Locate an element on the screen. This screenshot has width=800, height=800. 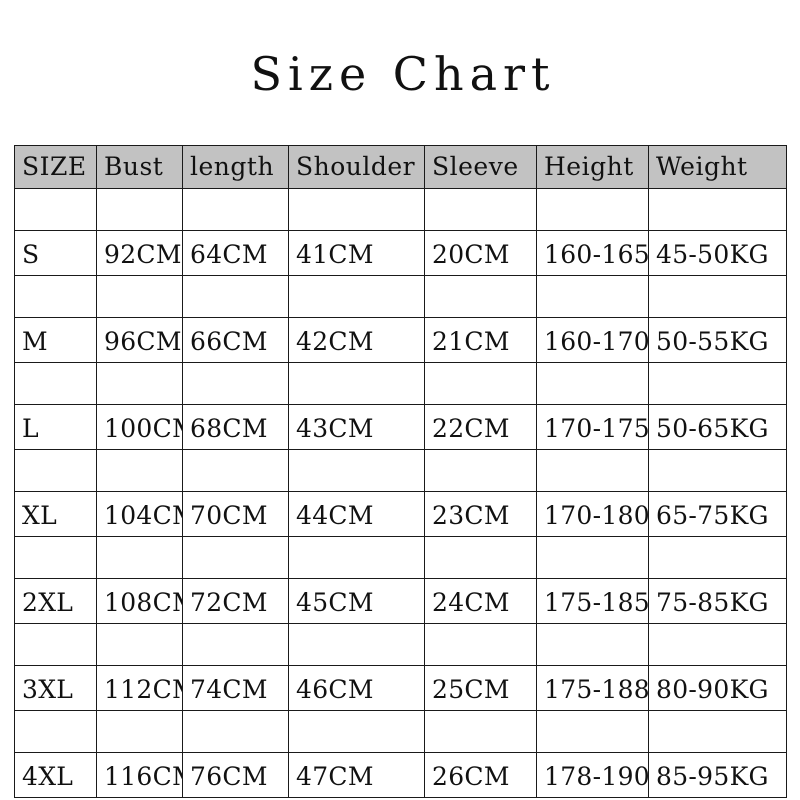
cell-bust: 92CM is located at coordinates (139, 253).